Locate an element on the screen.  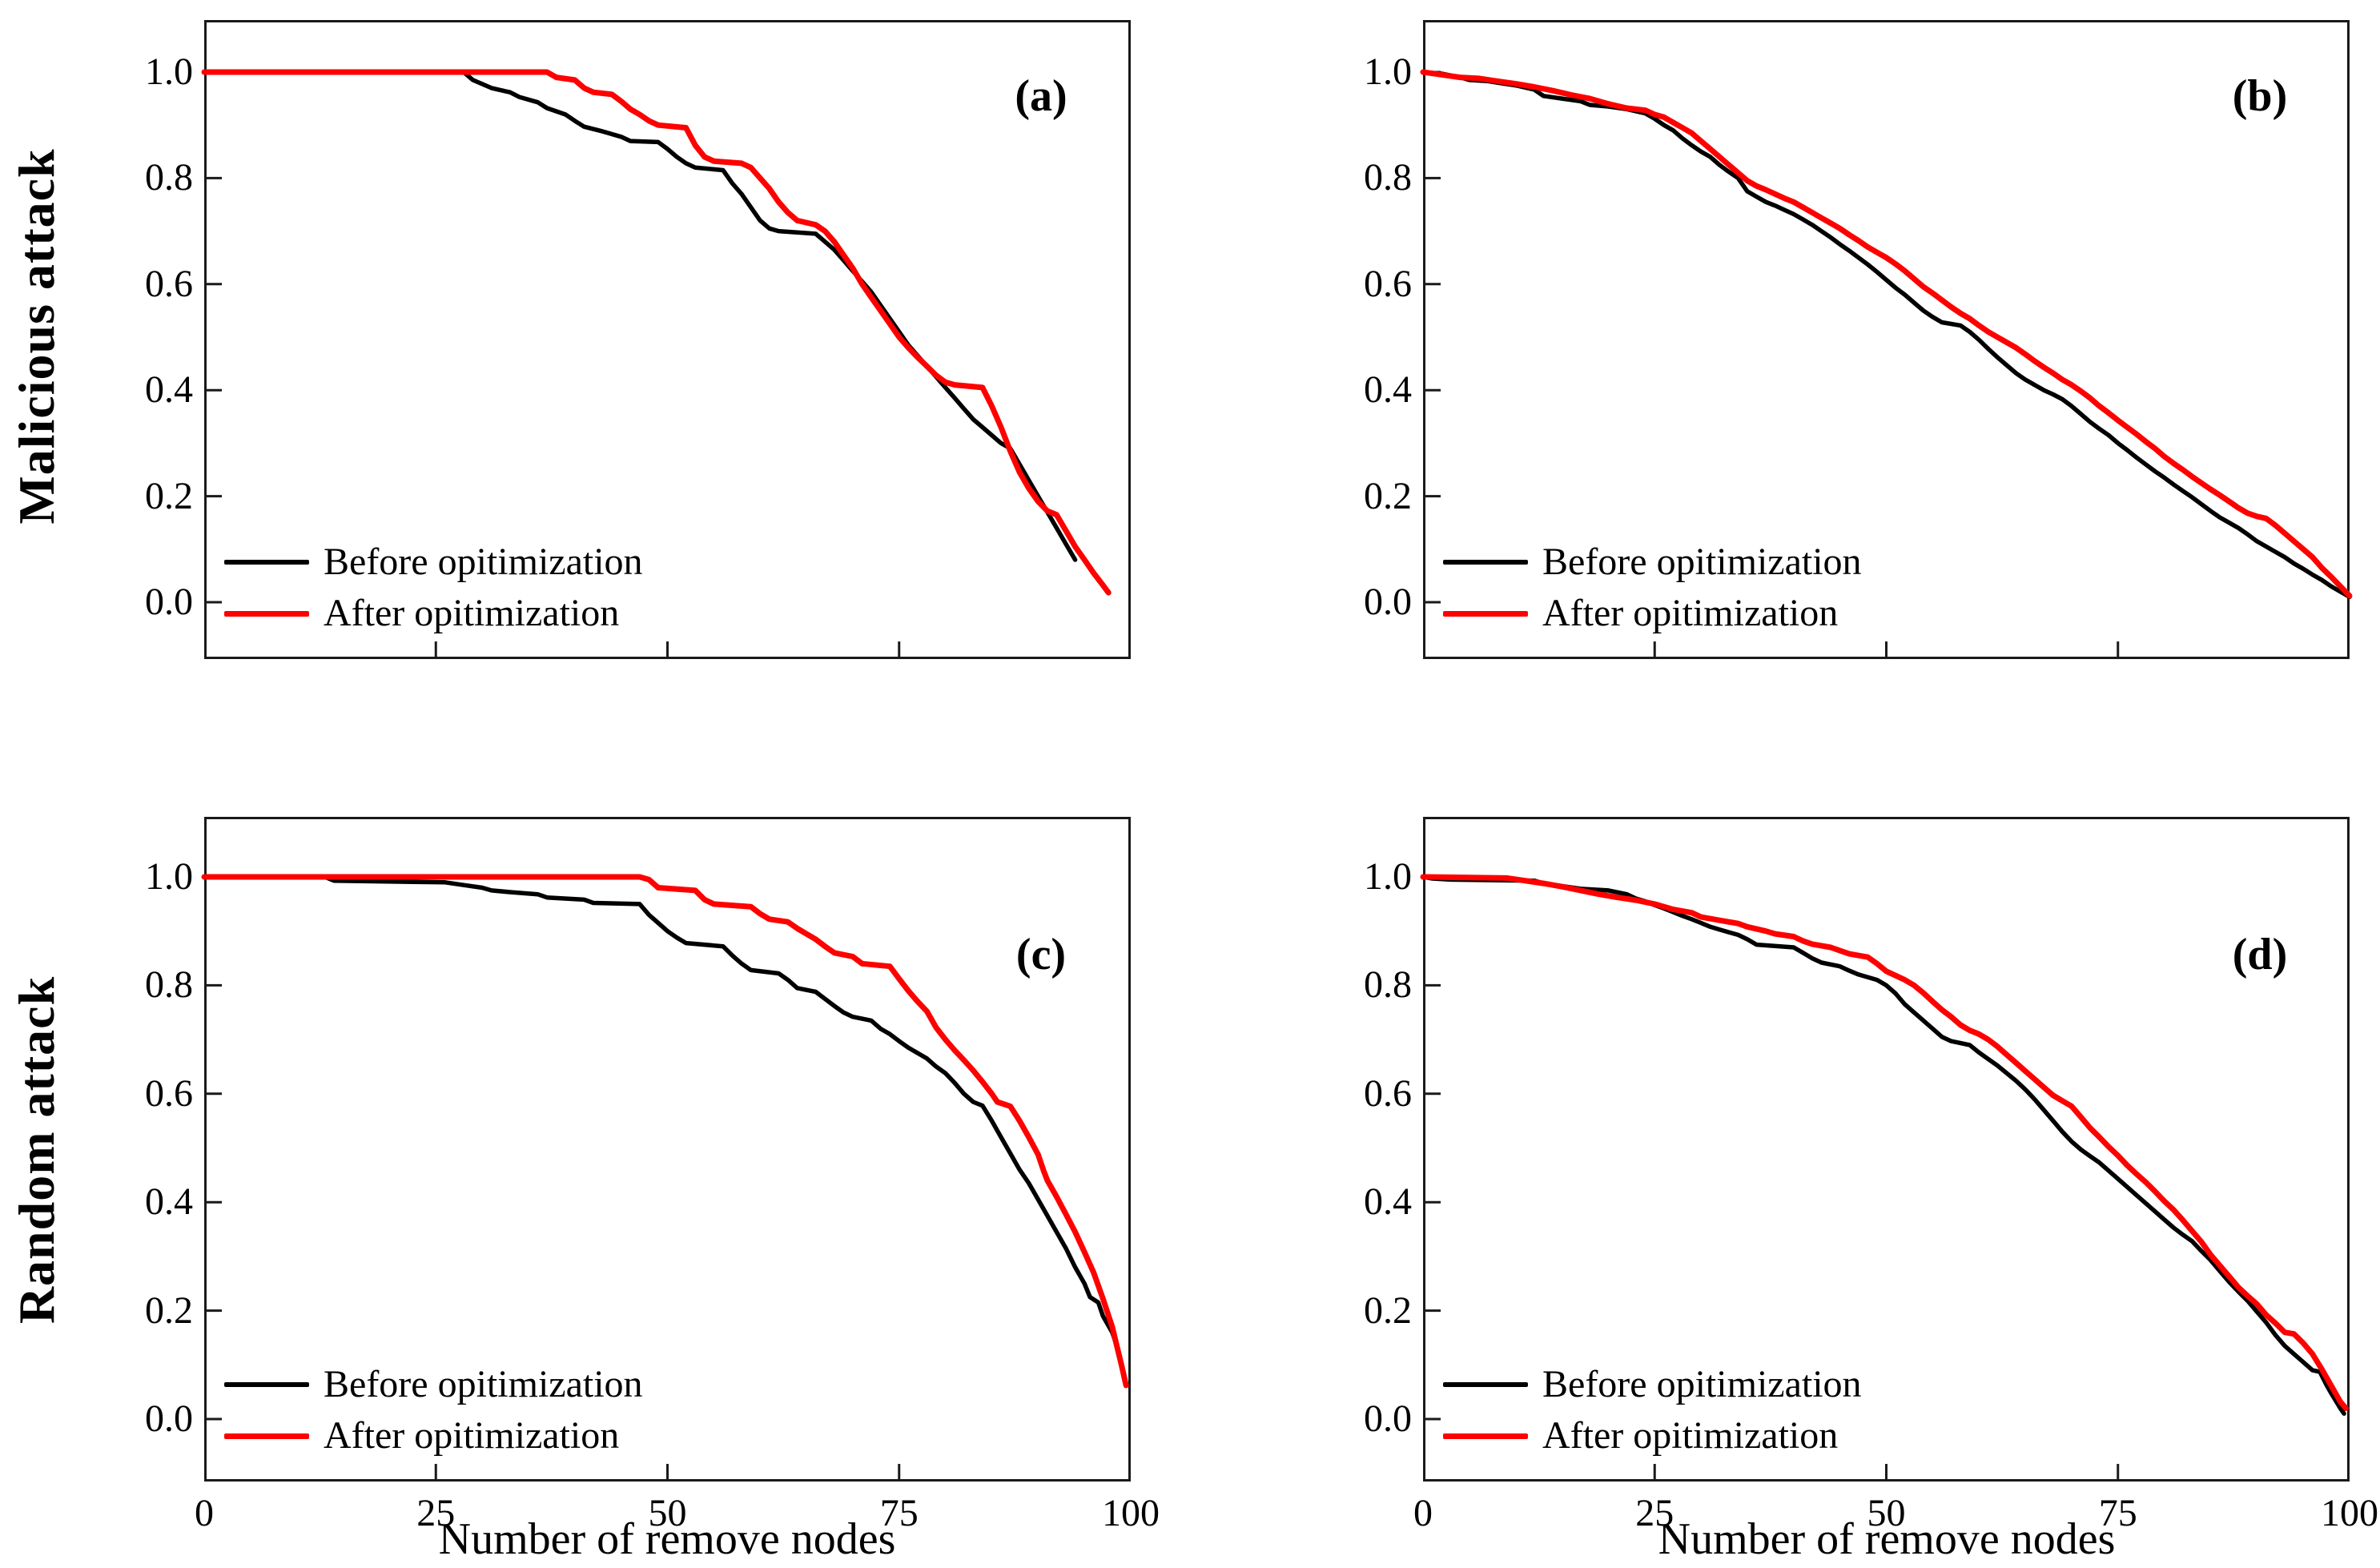
x-axis-title-right: Number of remove nodes is located at coordinates (1887, 1539).